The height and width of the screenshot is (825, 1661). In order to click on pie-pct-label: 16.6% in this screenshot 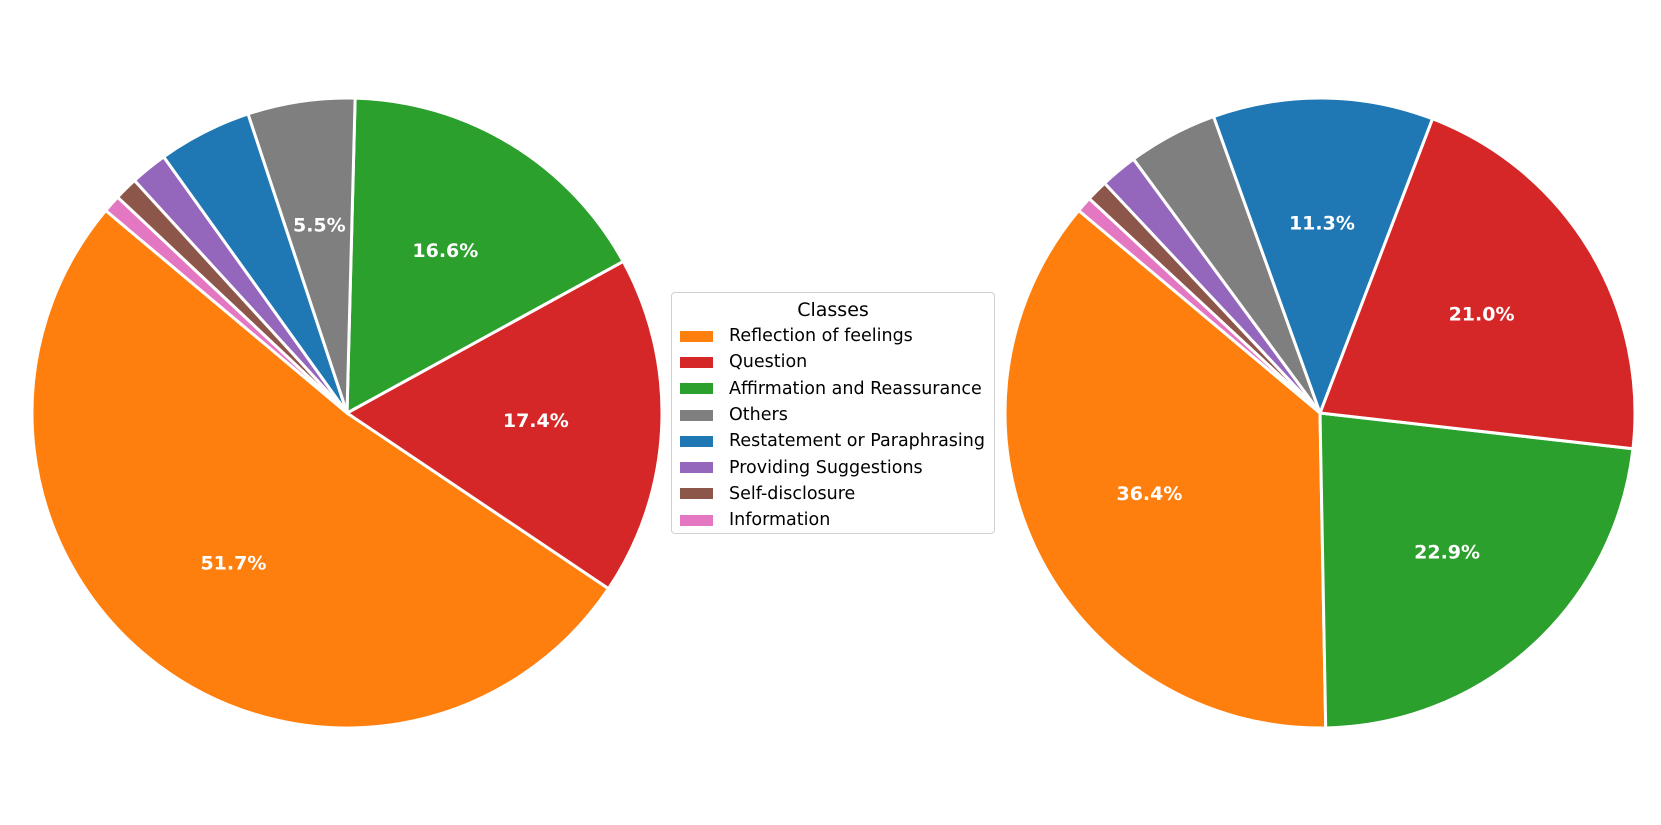, I will do `click(445, 251)`.